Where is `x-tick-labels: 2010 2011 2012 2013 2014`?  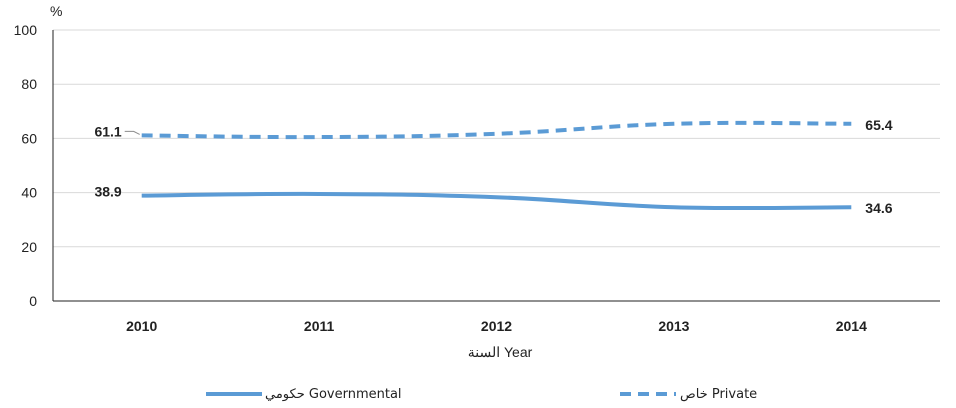 x-tick-labels: 2010 2011 2012 2013 2014 is located at coordinates (496, 326).